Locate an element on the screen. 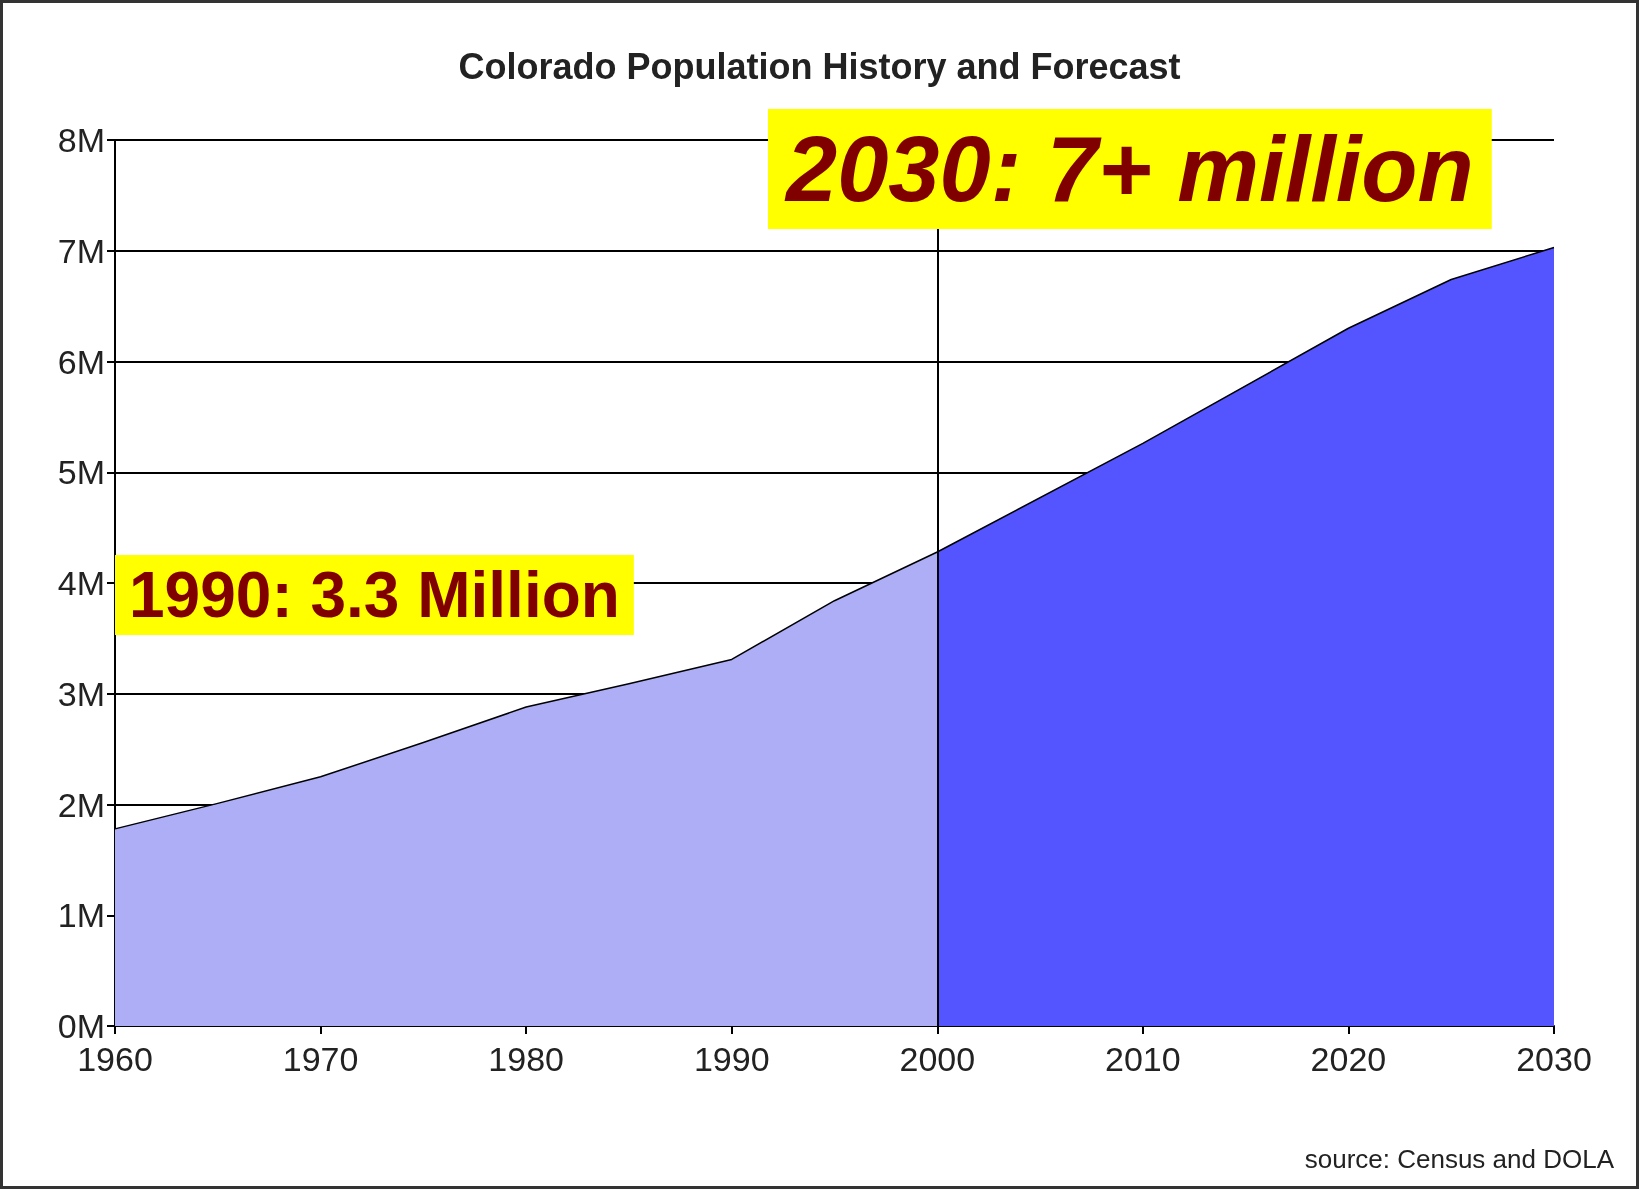  x-tick-label: 1970 is located at coordinates (320, 1059).